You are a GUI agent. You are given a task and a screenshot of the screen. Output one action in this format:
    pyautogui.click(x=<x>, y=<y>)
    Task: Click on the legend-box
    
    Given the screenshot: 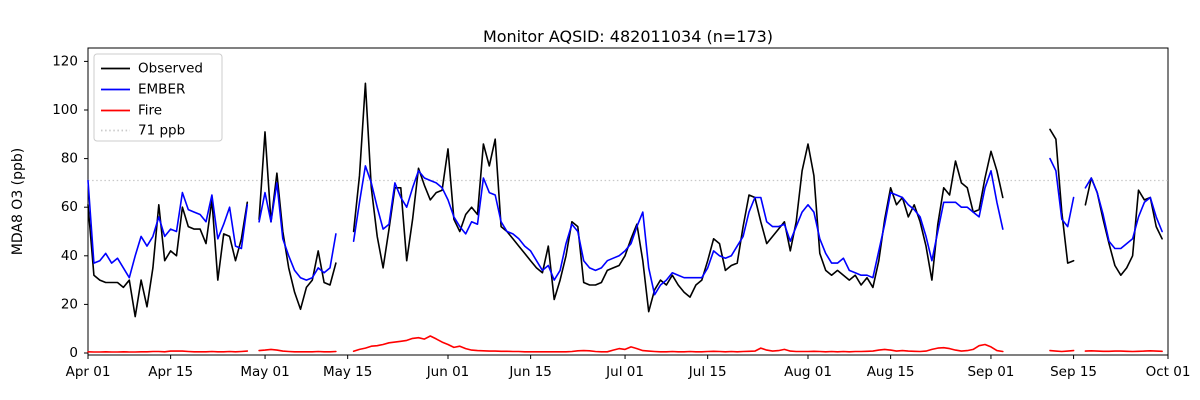 What is the action you would take?
    pyautogui.click(x=158, y=97)
    